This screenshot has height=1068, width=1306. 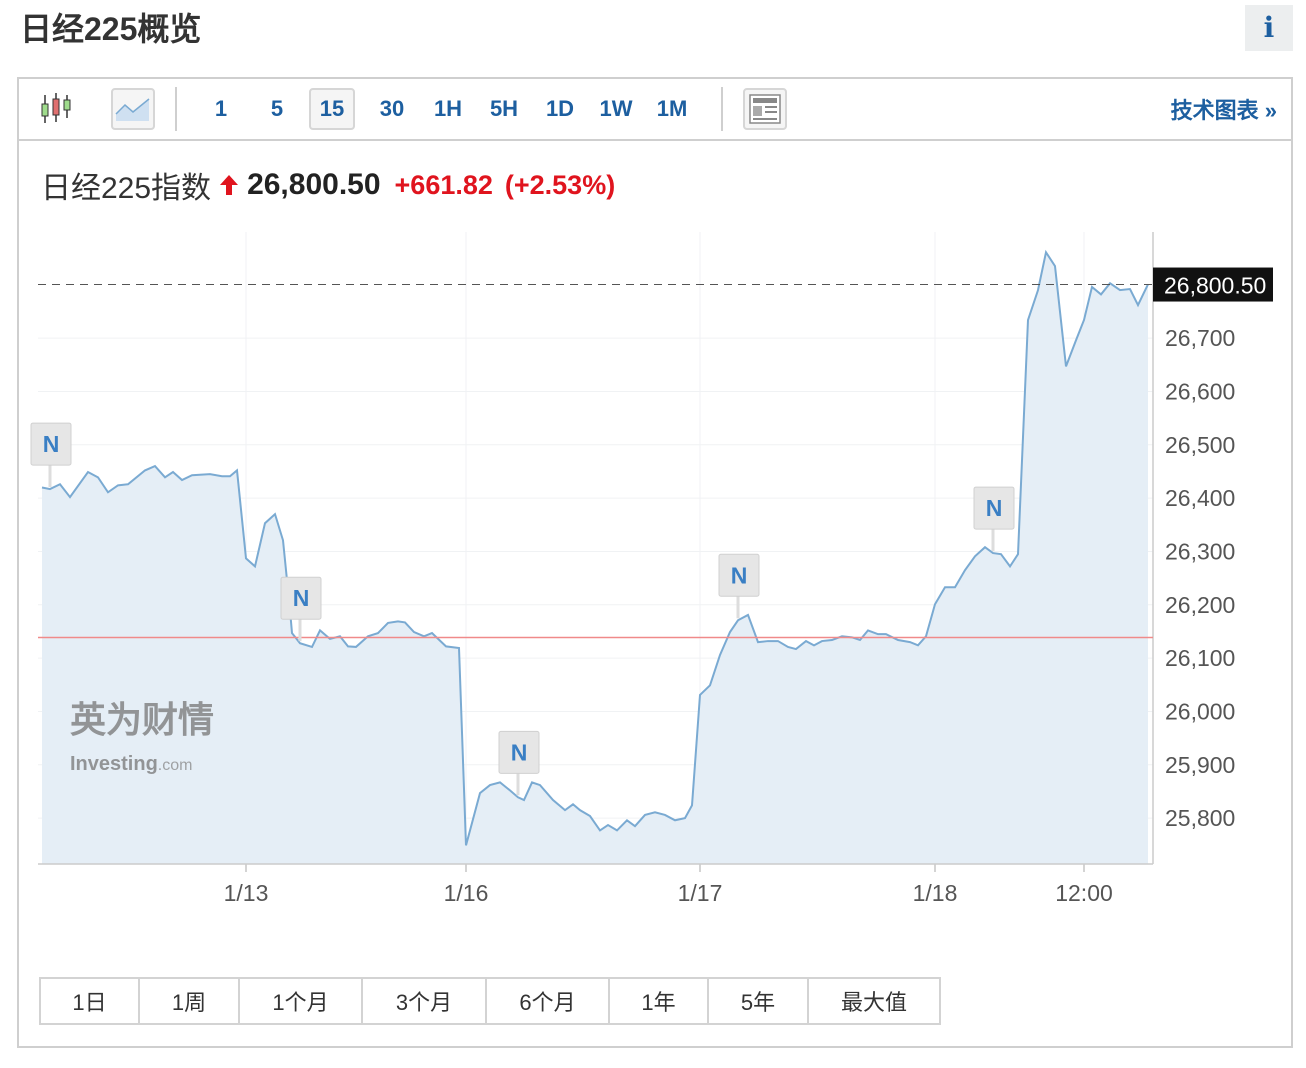 I want to click on interval-1H: 1H, so click(x=448, y=108).